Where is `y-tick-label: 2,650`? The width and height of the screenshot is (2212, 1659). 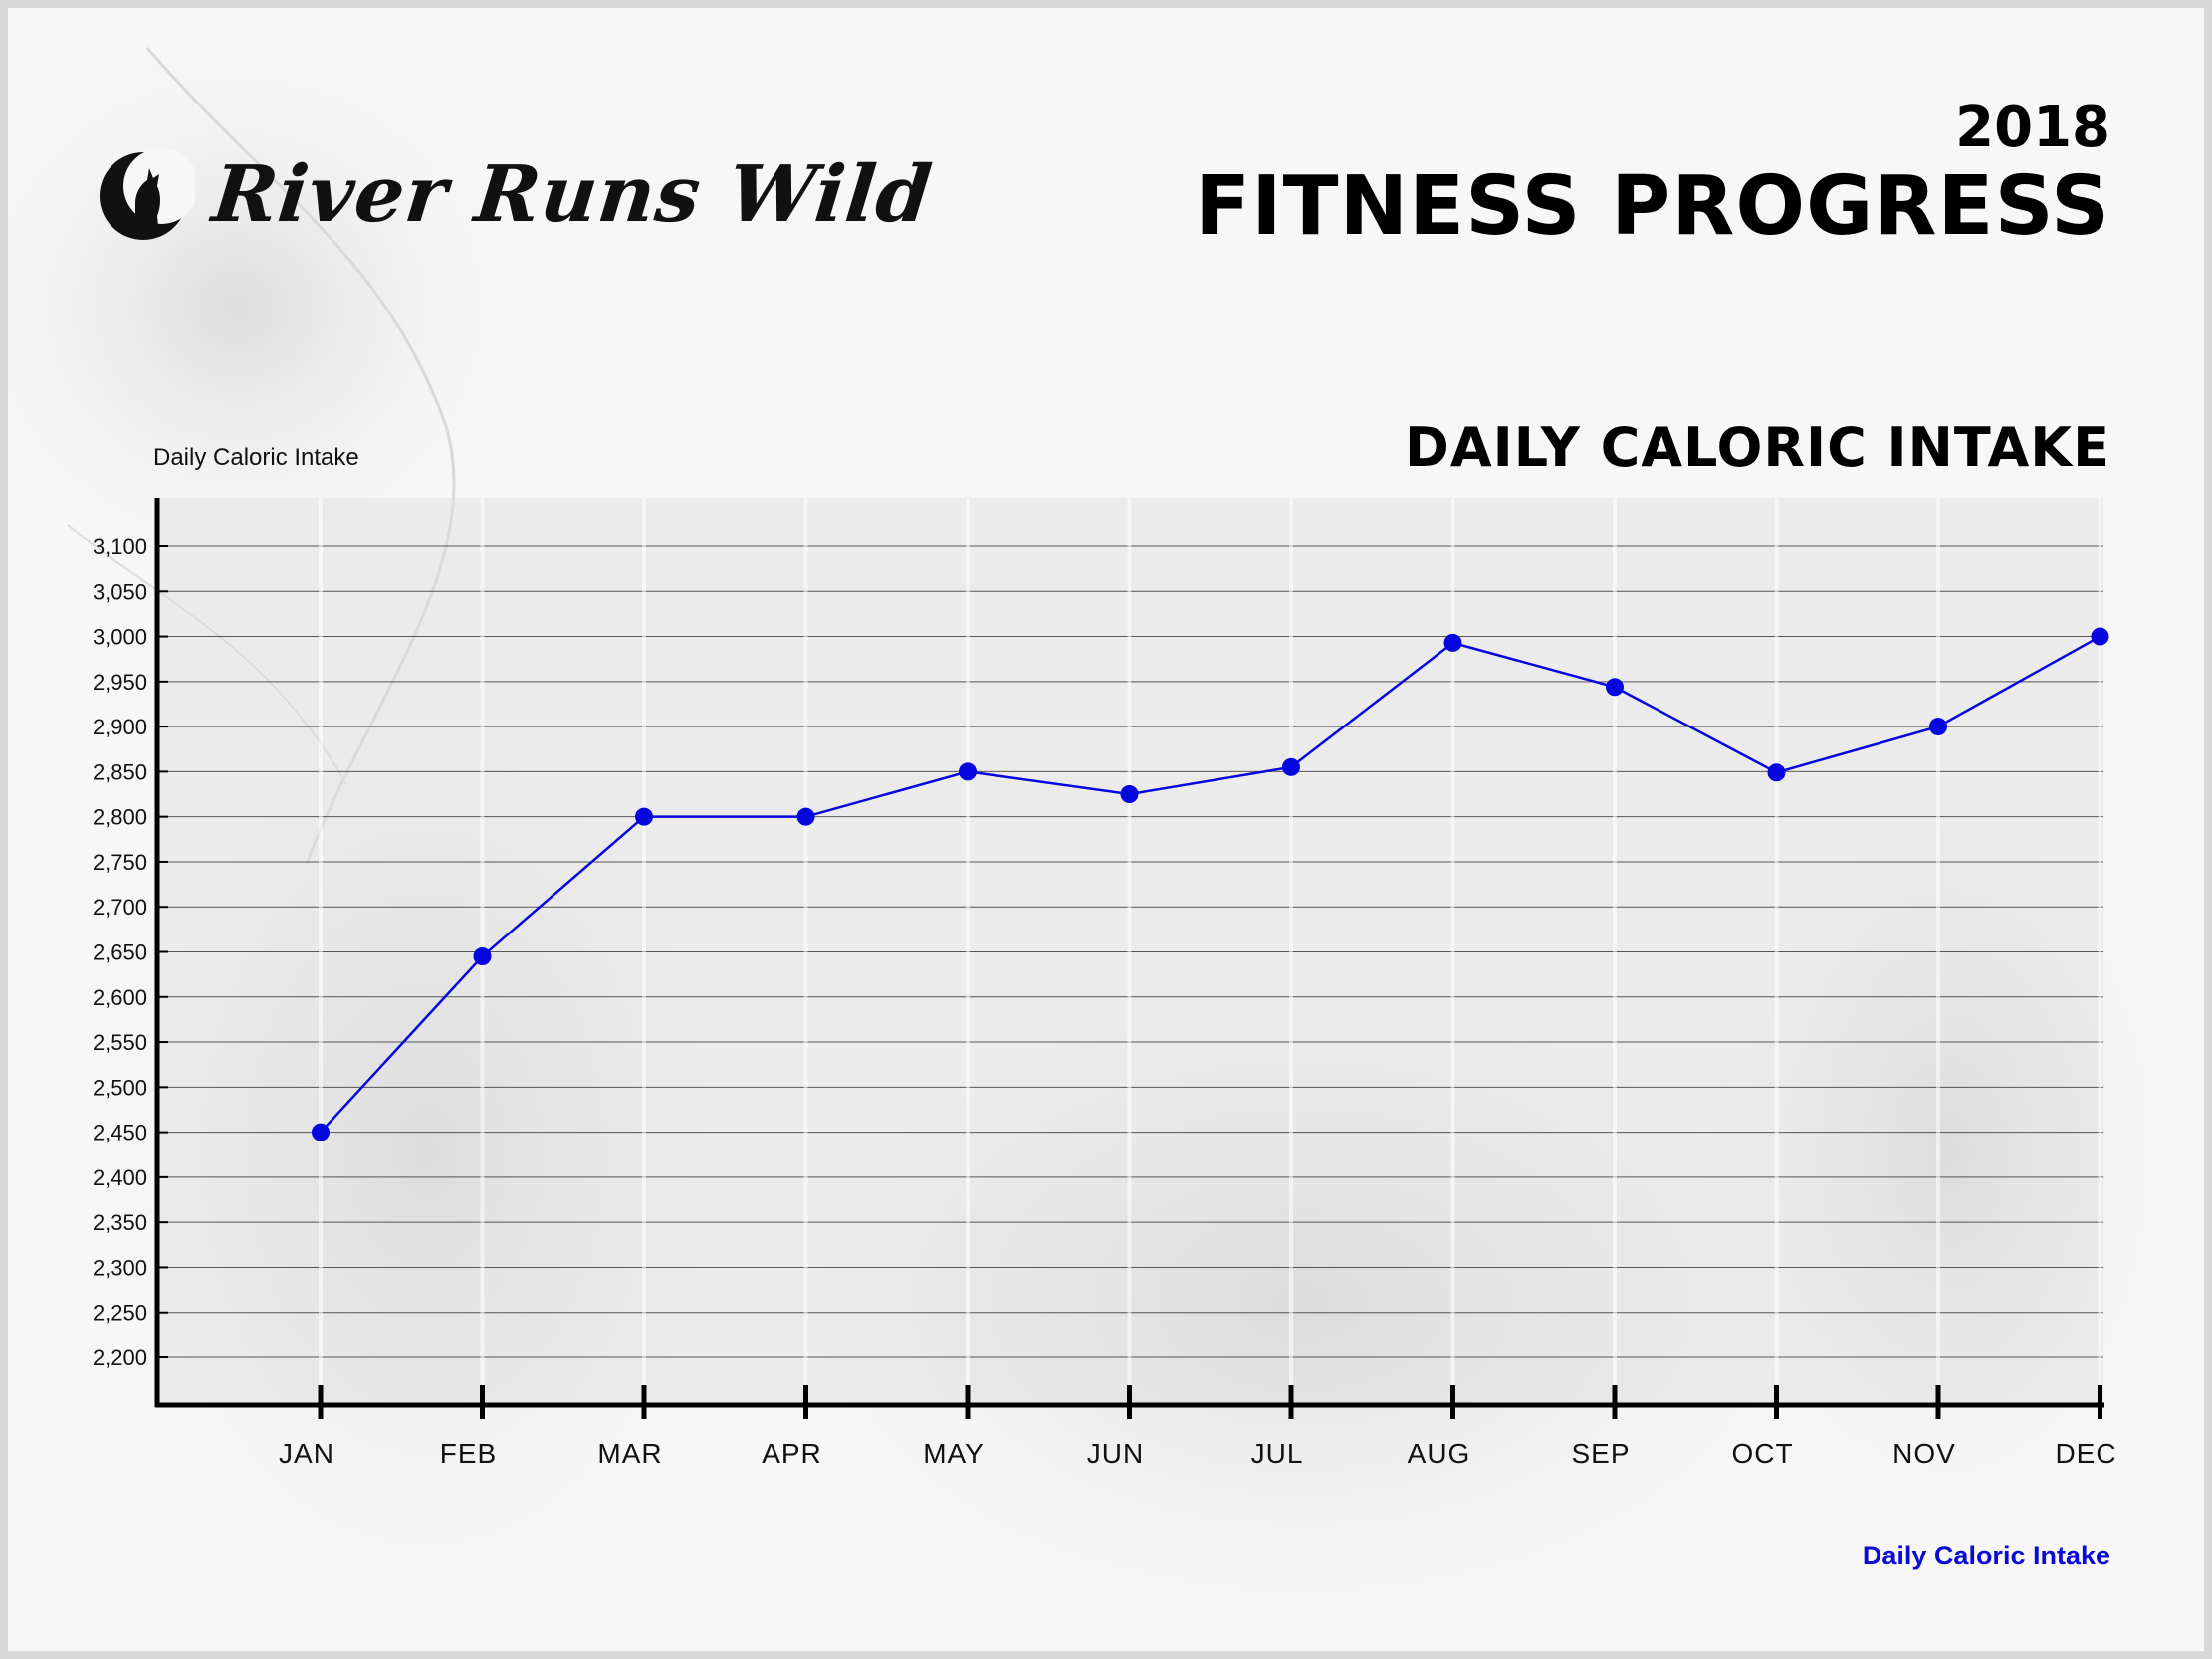 y-tick-label: 2,650 is located at coordinates (120, 952).